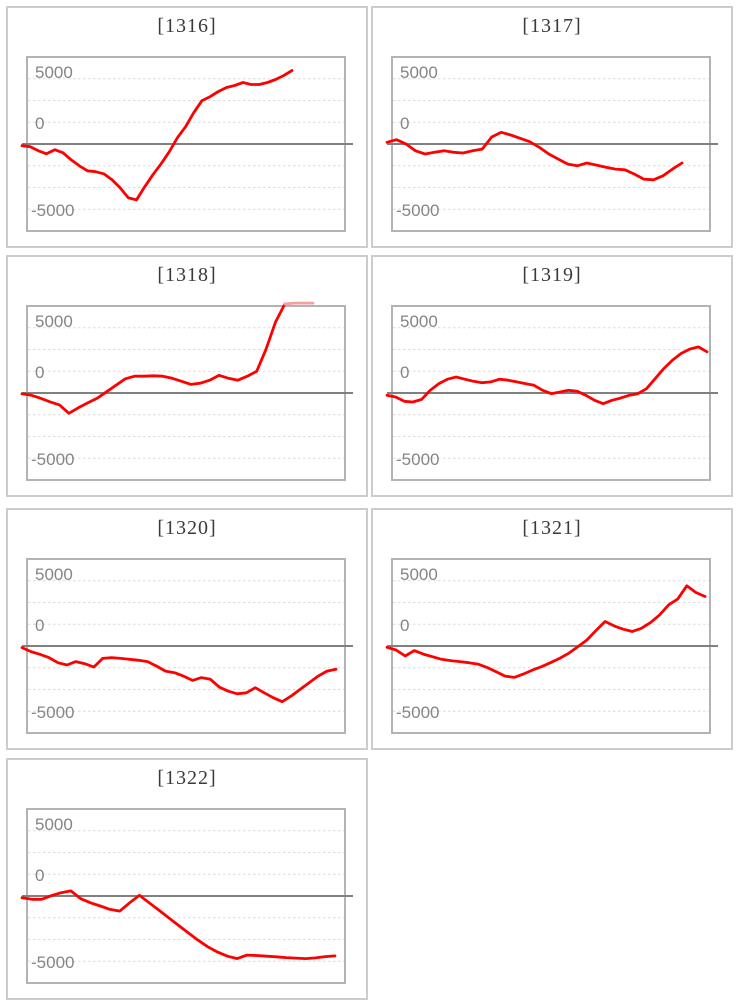 Image resolution: width=738 pixels, height=1006 pixels. I want to click on chart-panel: [1320] 5000 0 -5000, so click(187, 629).